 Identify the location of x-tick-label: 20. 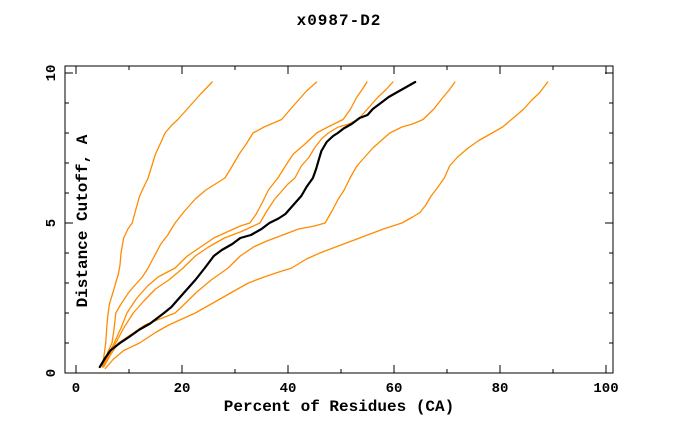
(182, 389).